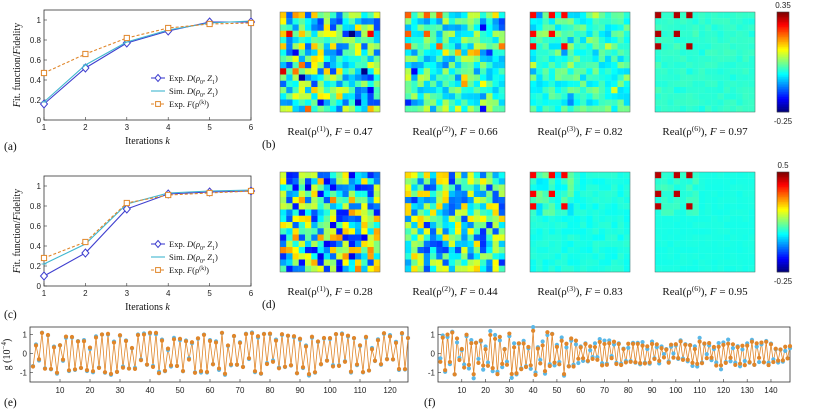 The image size is (814, 413). What do you see at coordinates (36, 246) in the screenshot?
I see `y-tick-label: 0.4` at bounding box center [36, 246].